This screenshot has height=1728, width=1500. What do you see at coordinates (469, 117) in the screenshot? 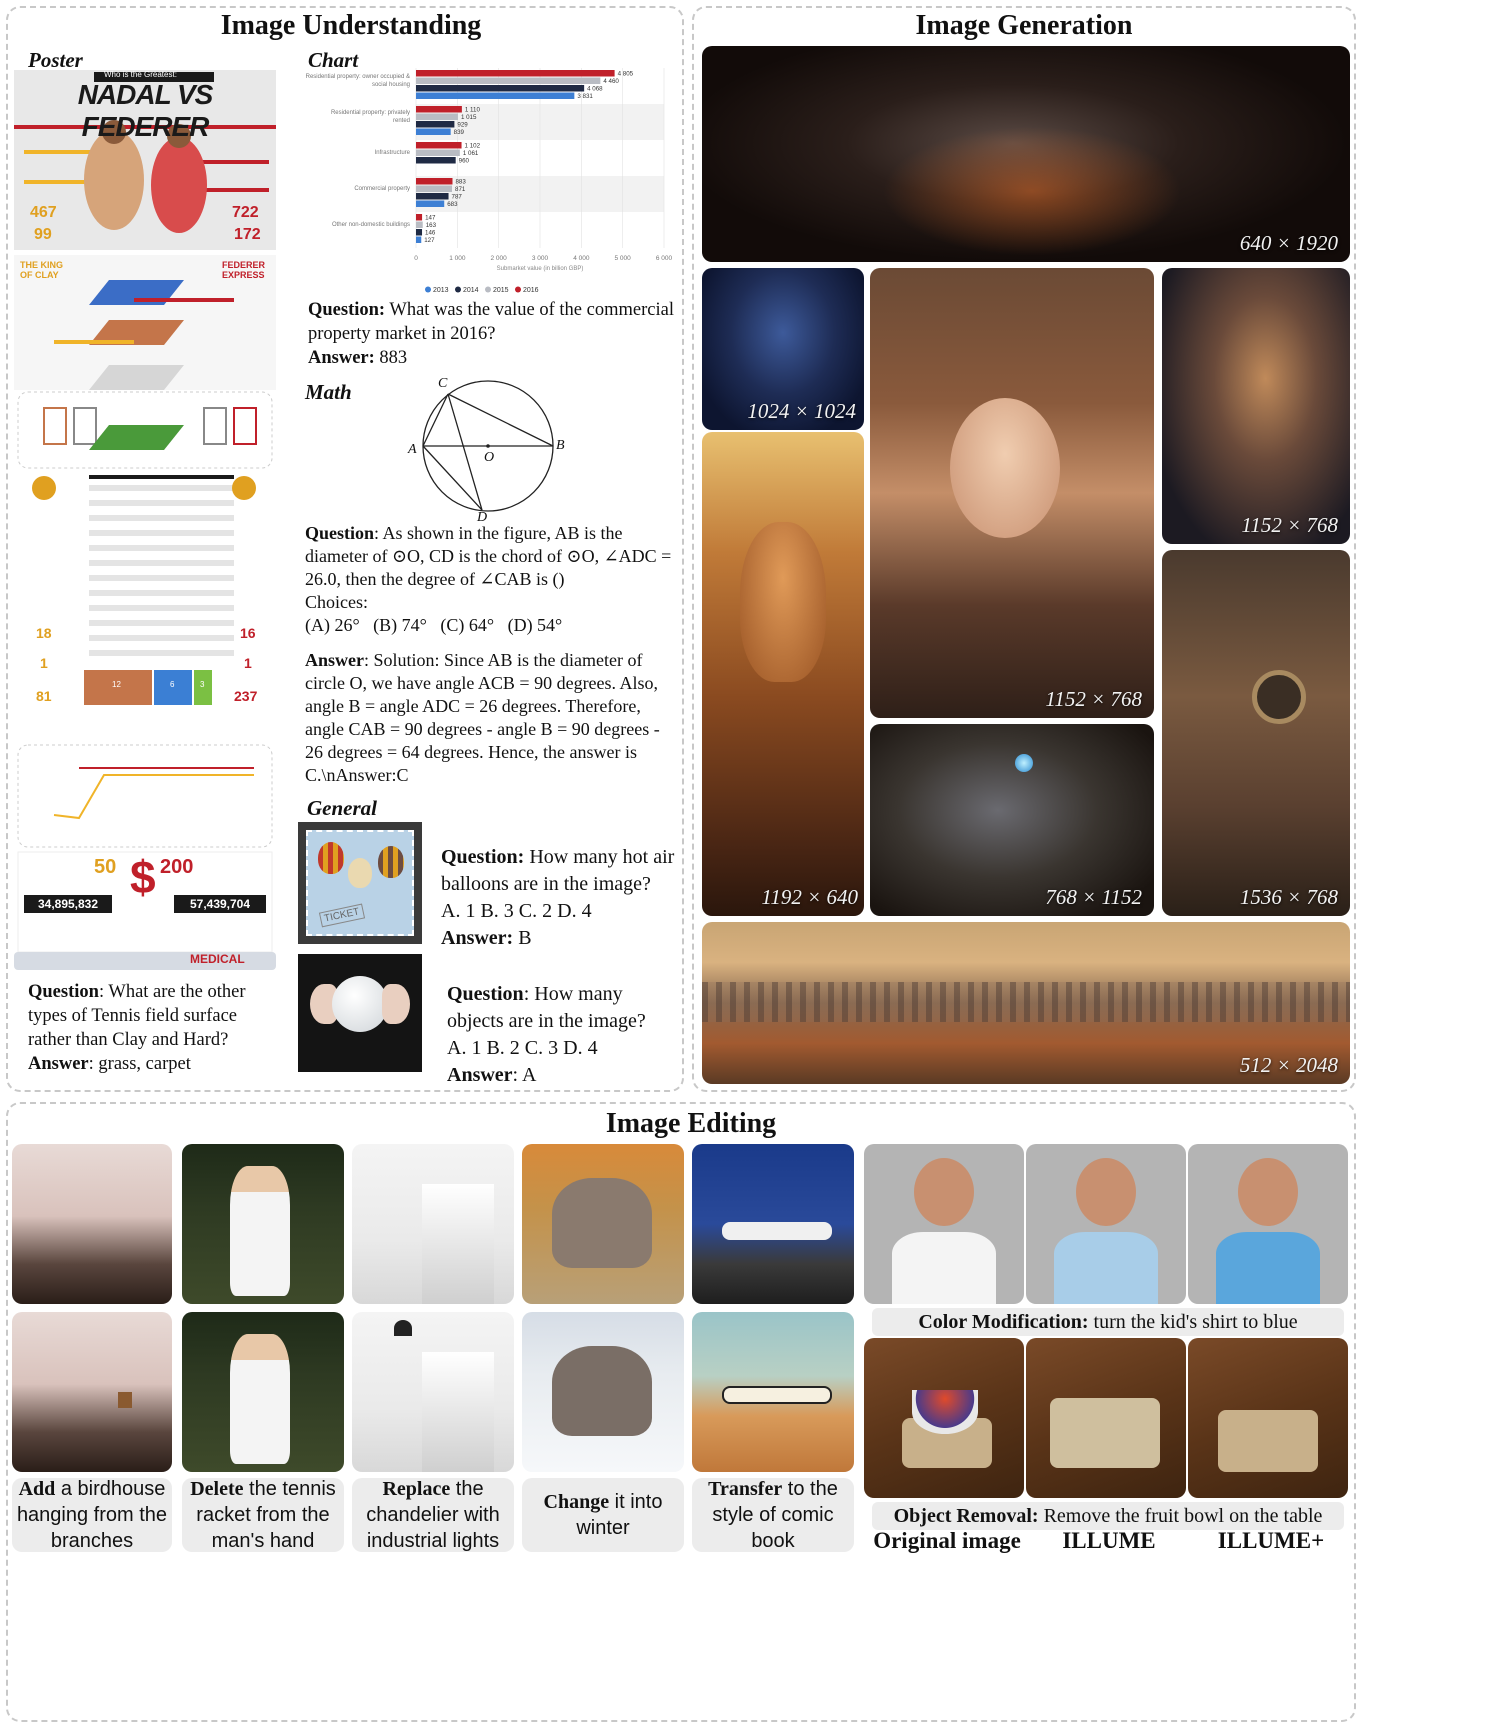
I see `chart-value-label: 1 015` at bounding box center [469, 117].